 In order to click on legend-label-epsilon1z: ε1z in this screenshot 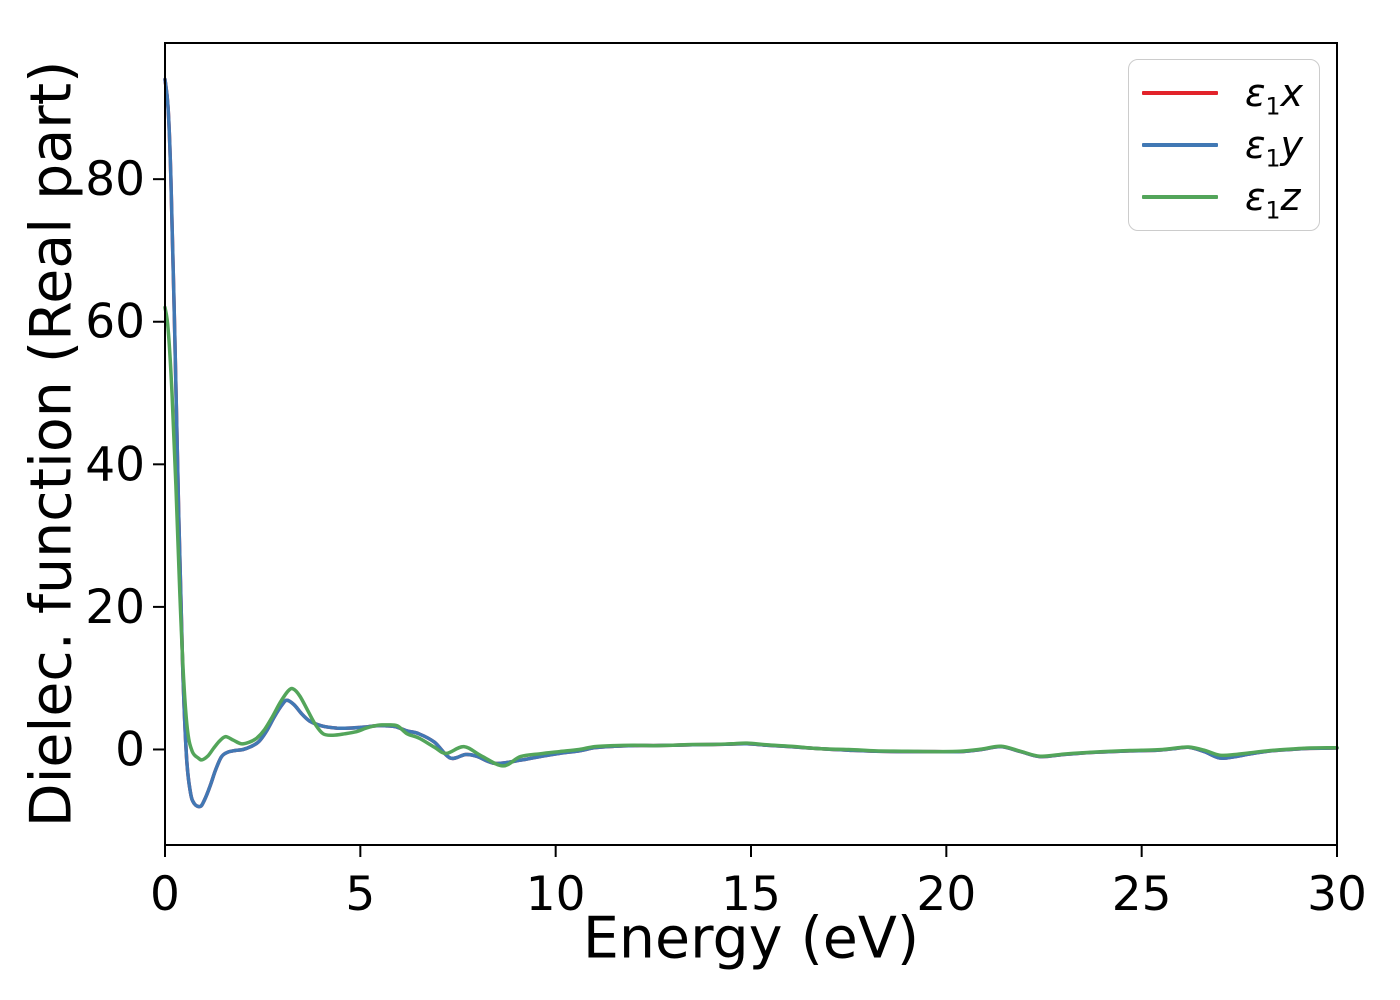, I will do `click(1273, 200)`.